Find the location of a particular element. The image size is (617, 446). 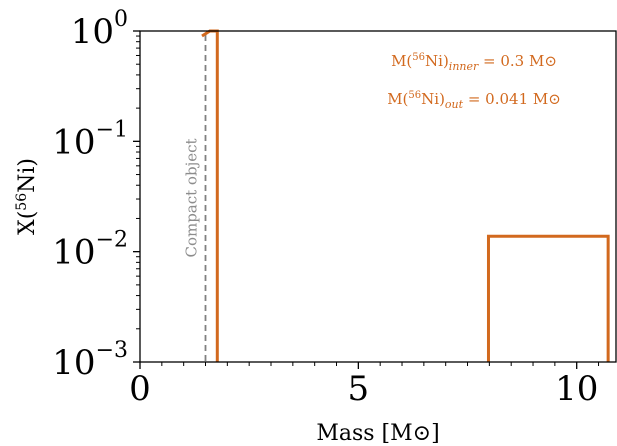

x-tick-label: 10 is located at coordinates (576, 389).